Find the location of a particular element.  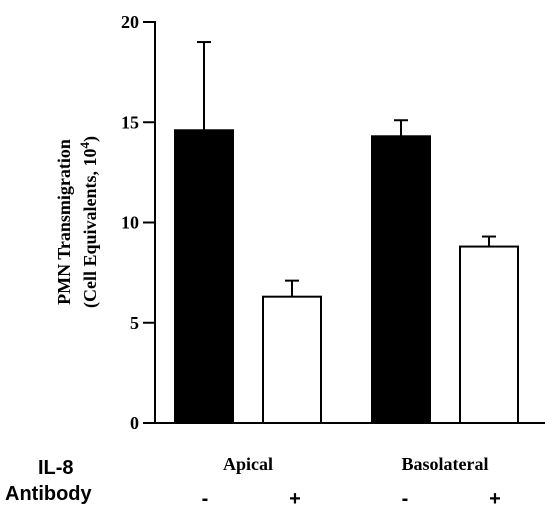

y-tick-label: 10 is located at coordinates (130, 223).